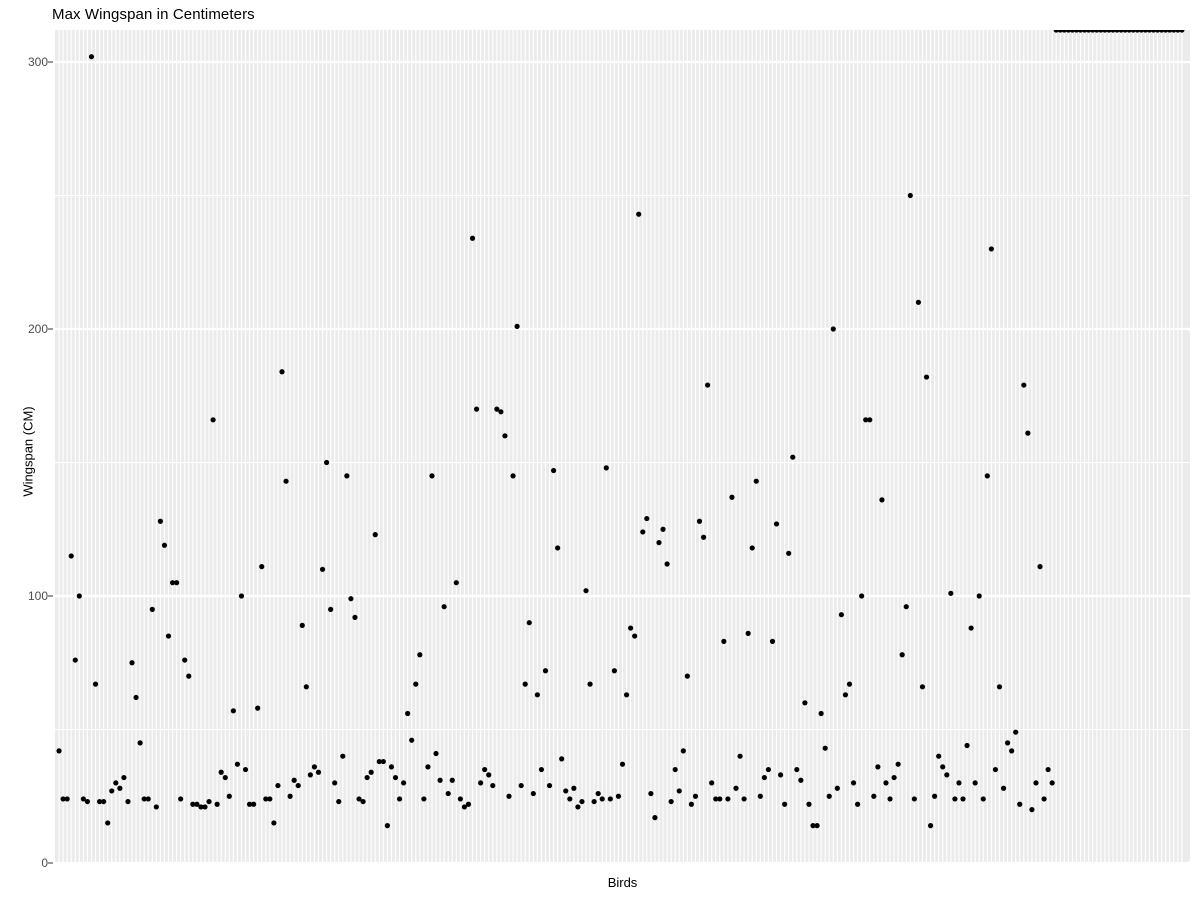  What do you see at coordinates (153, 14) in the screenshot?
I see `chart-title: Max Wingspan in Centimeters` at bounding box center [153, 14].